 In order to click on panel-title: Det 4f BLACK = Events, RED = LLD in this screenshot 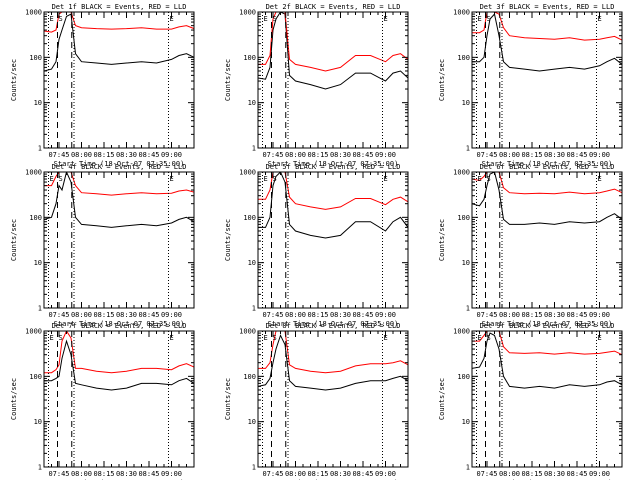, I will do `click(119, 167)`.